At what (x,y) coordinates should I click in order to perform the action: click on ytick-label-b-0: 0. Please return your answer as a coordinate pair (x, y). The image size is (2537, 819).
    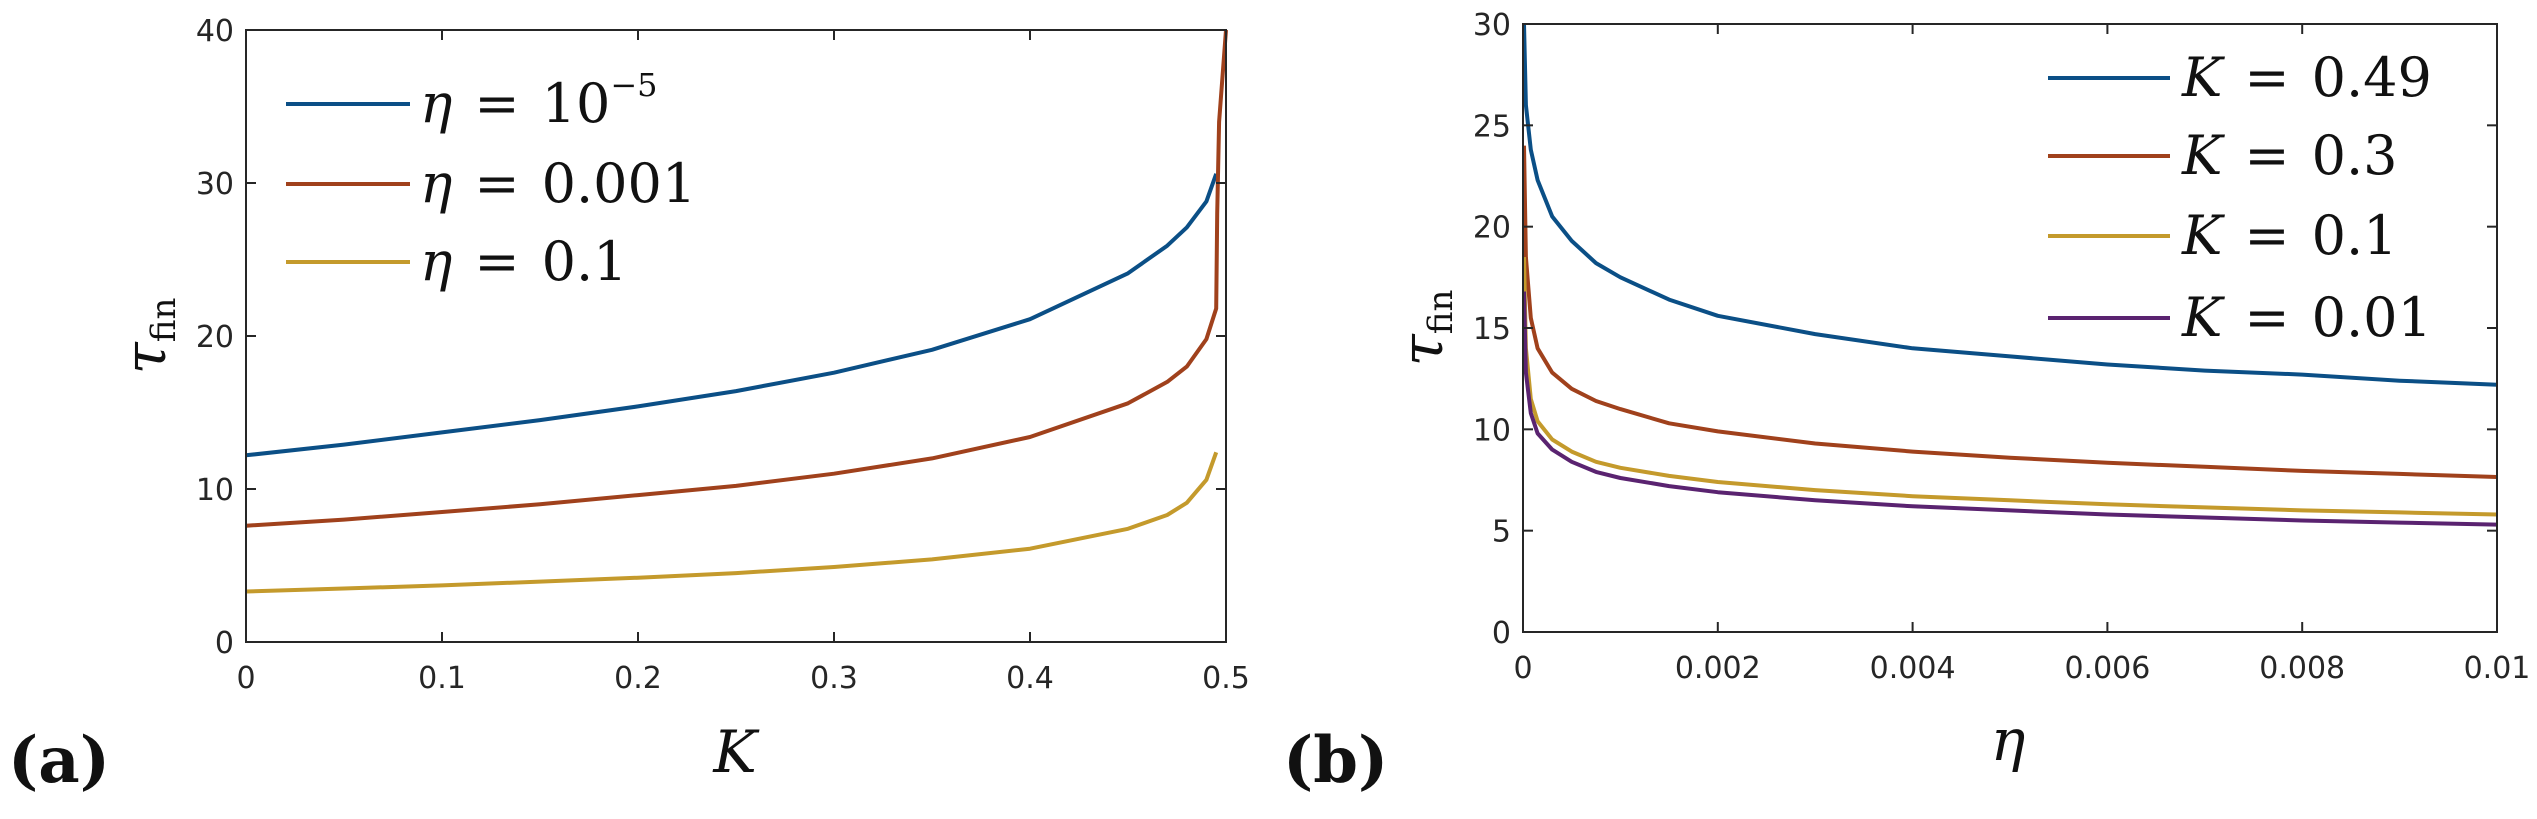
    Looking at the image, I should click on (1501, 633).